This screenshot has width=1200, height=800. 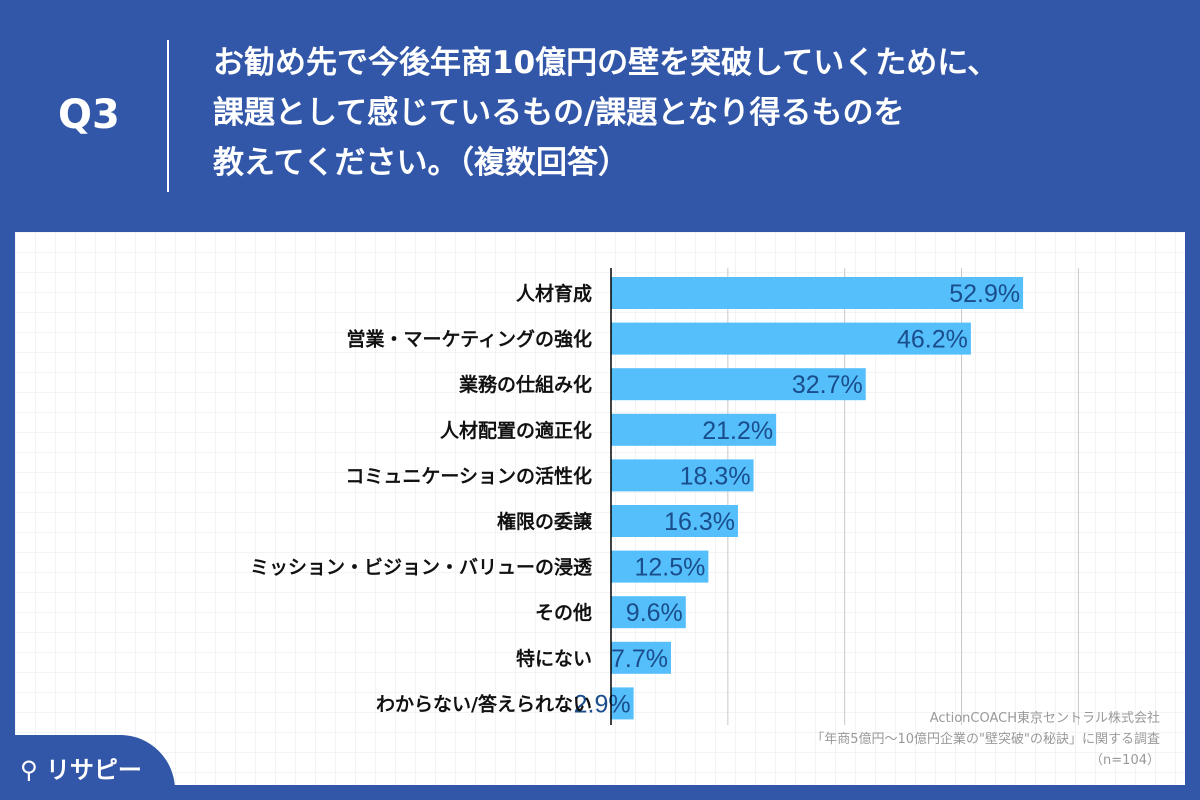 I want to click on data-label: 9.6%, so click(x=654, y=613).